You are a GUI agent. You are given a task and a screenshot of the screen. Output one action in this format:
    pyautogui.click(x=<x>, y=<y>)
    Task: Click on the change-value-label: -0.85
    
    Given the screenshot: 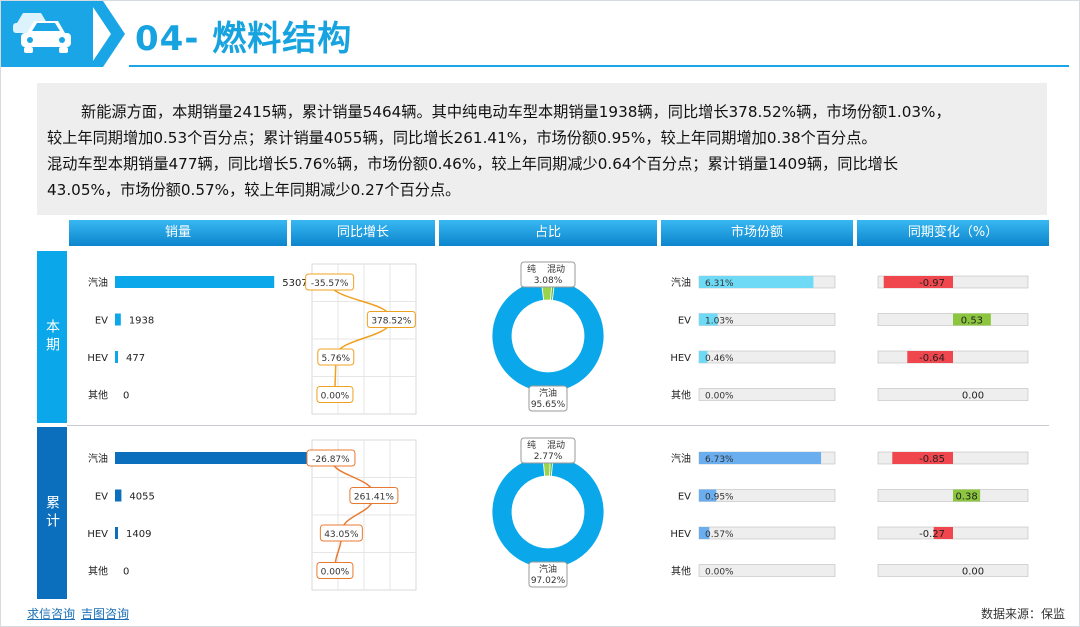 What is the action you would take?
    pyautogui.click(x=932, y=459)
    